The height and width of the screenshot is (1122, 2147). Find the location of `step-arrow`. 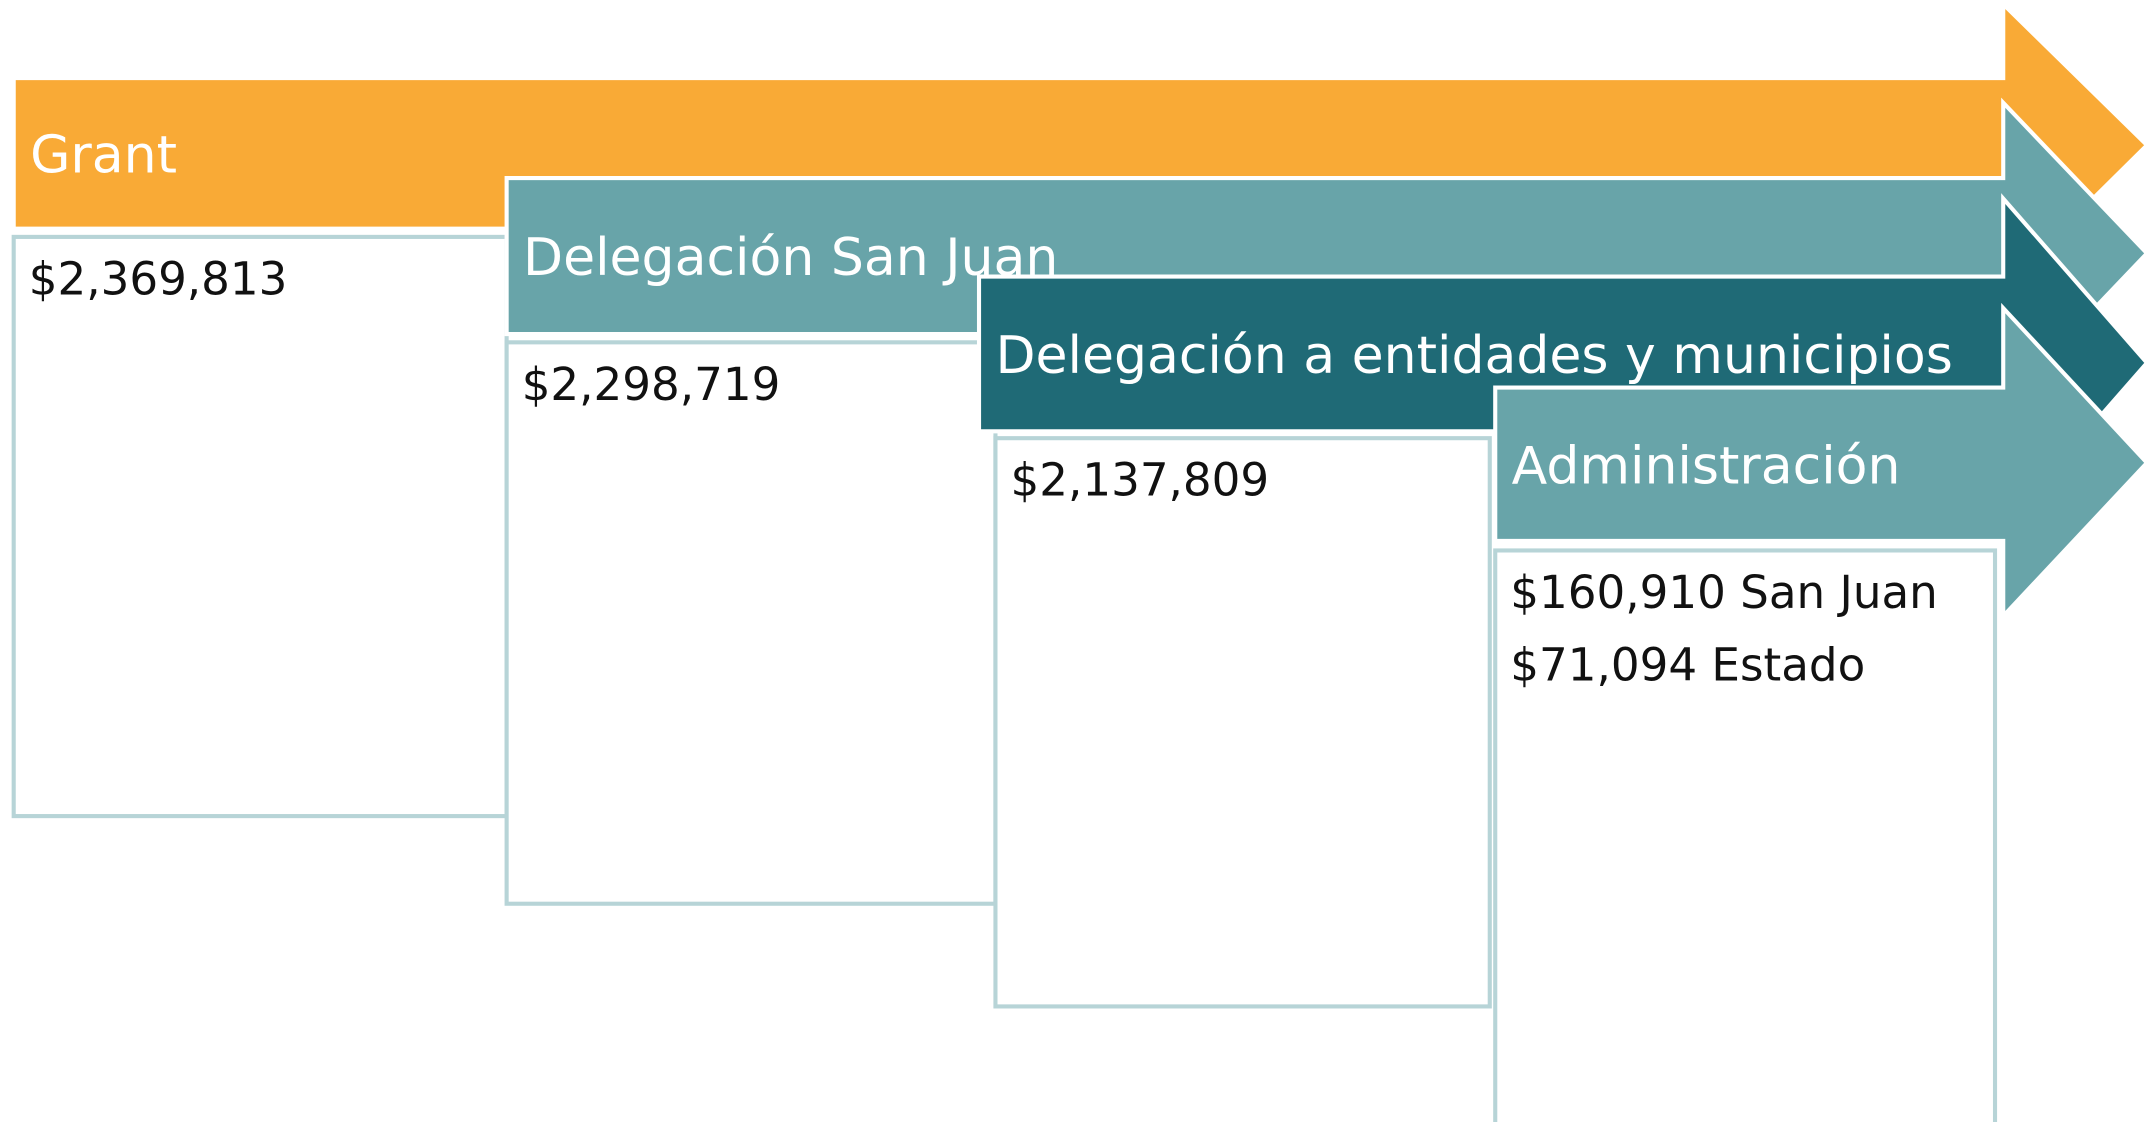

step-arrow is located at coordinates (1820, 462).